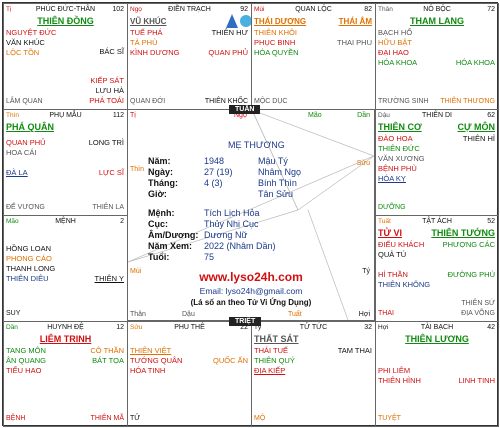 The height and width of the screenshot is (428, 500). What do you see at coordinates (245, 321) in the screenshot?
I see `triet-tag: TRIỆT` at bounding box center [245, 321].